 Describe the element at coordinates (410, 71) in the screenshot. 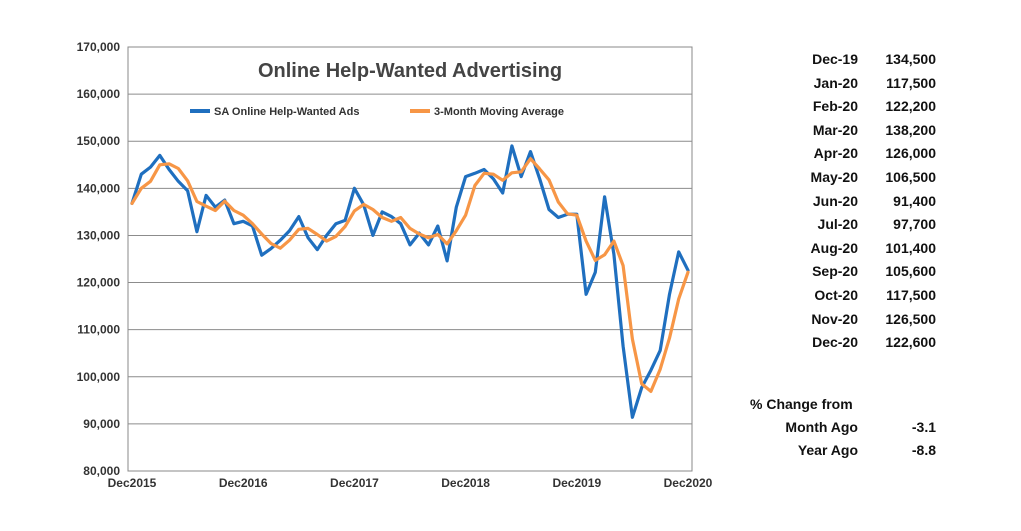

I see `chart-title: Online Help-Wanted Advertising` at that location.